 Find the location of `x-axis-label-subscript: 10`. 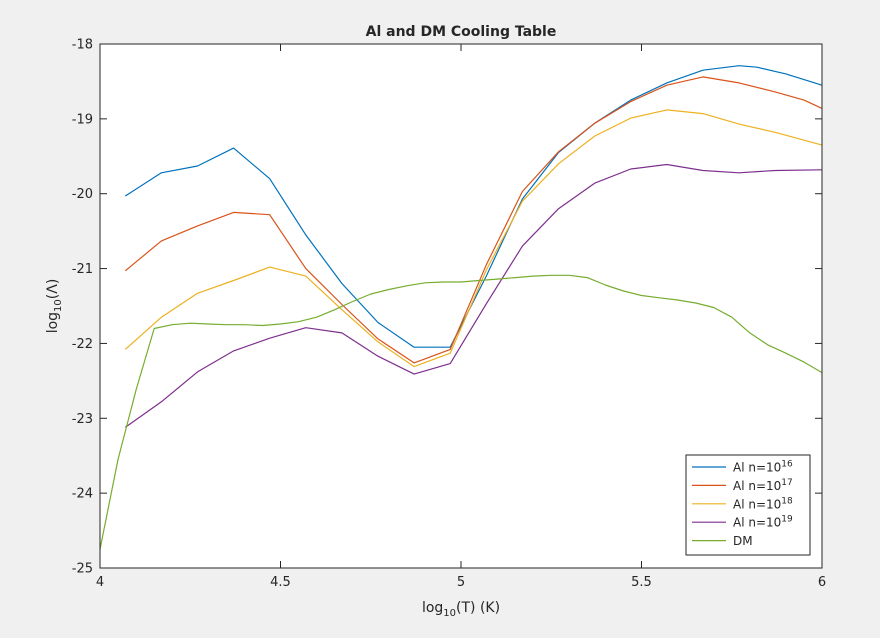

x-axis-label-subscript: 10 is located at coordinates (449, 613).